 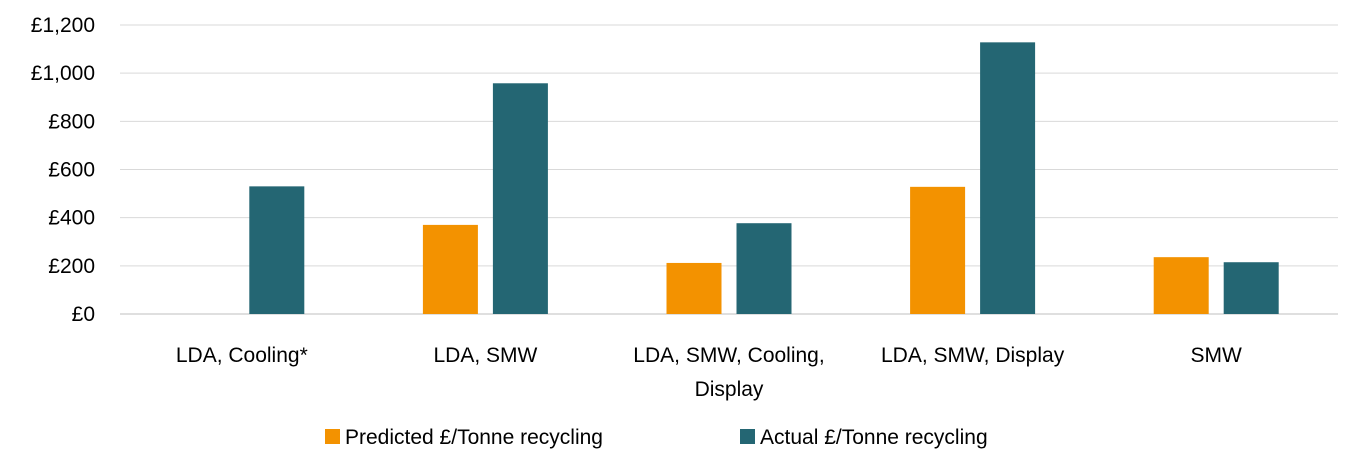 I want to click on y-tick-label: £200, so click(x=71, y=266).